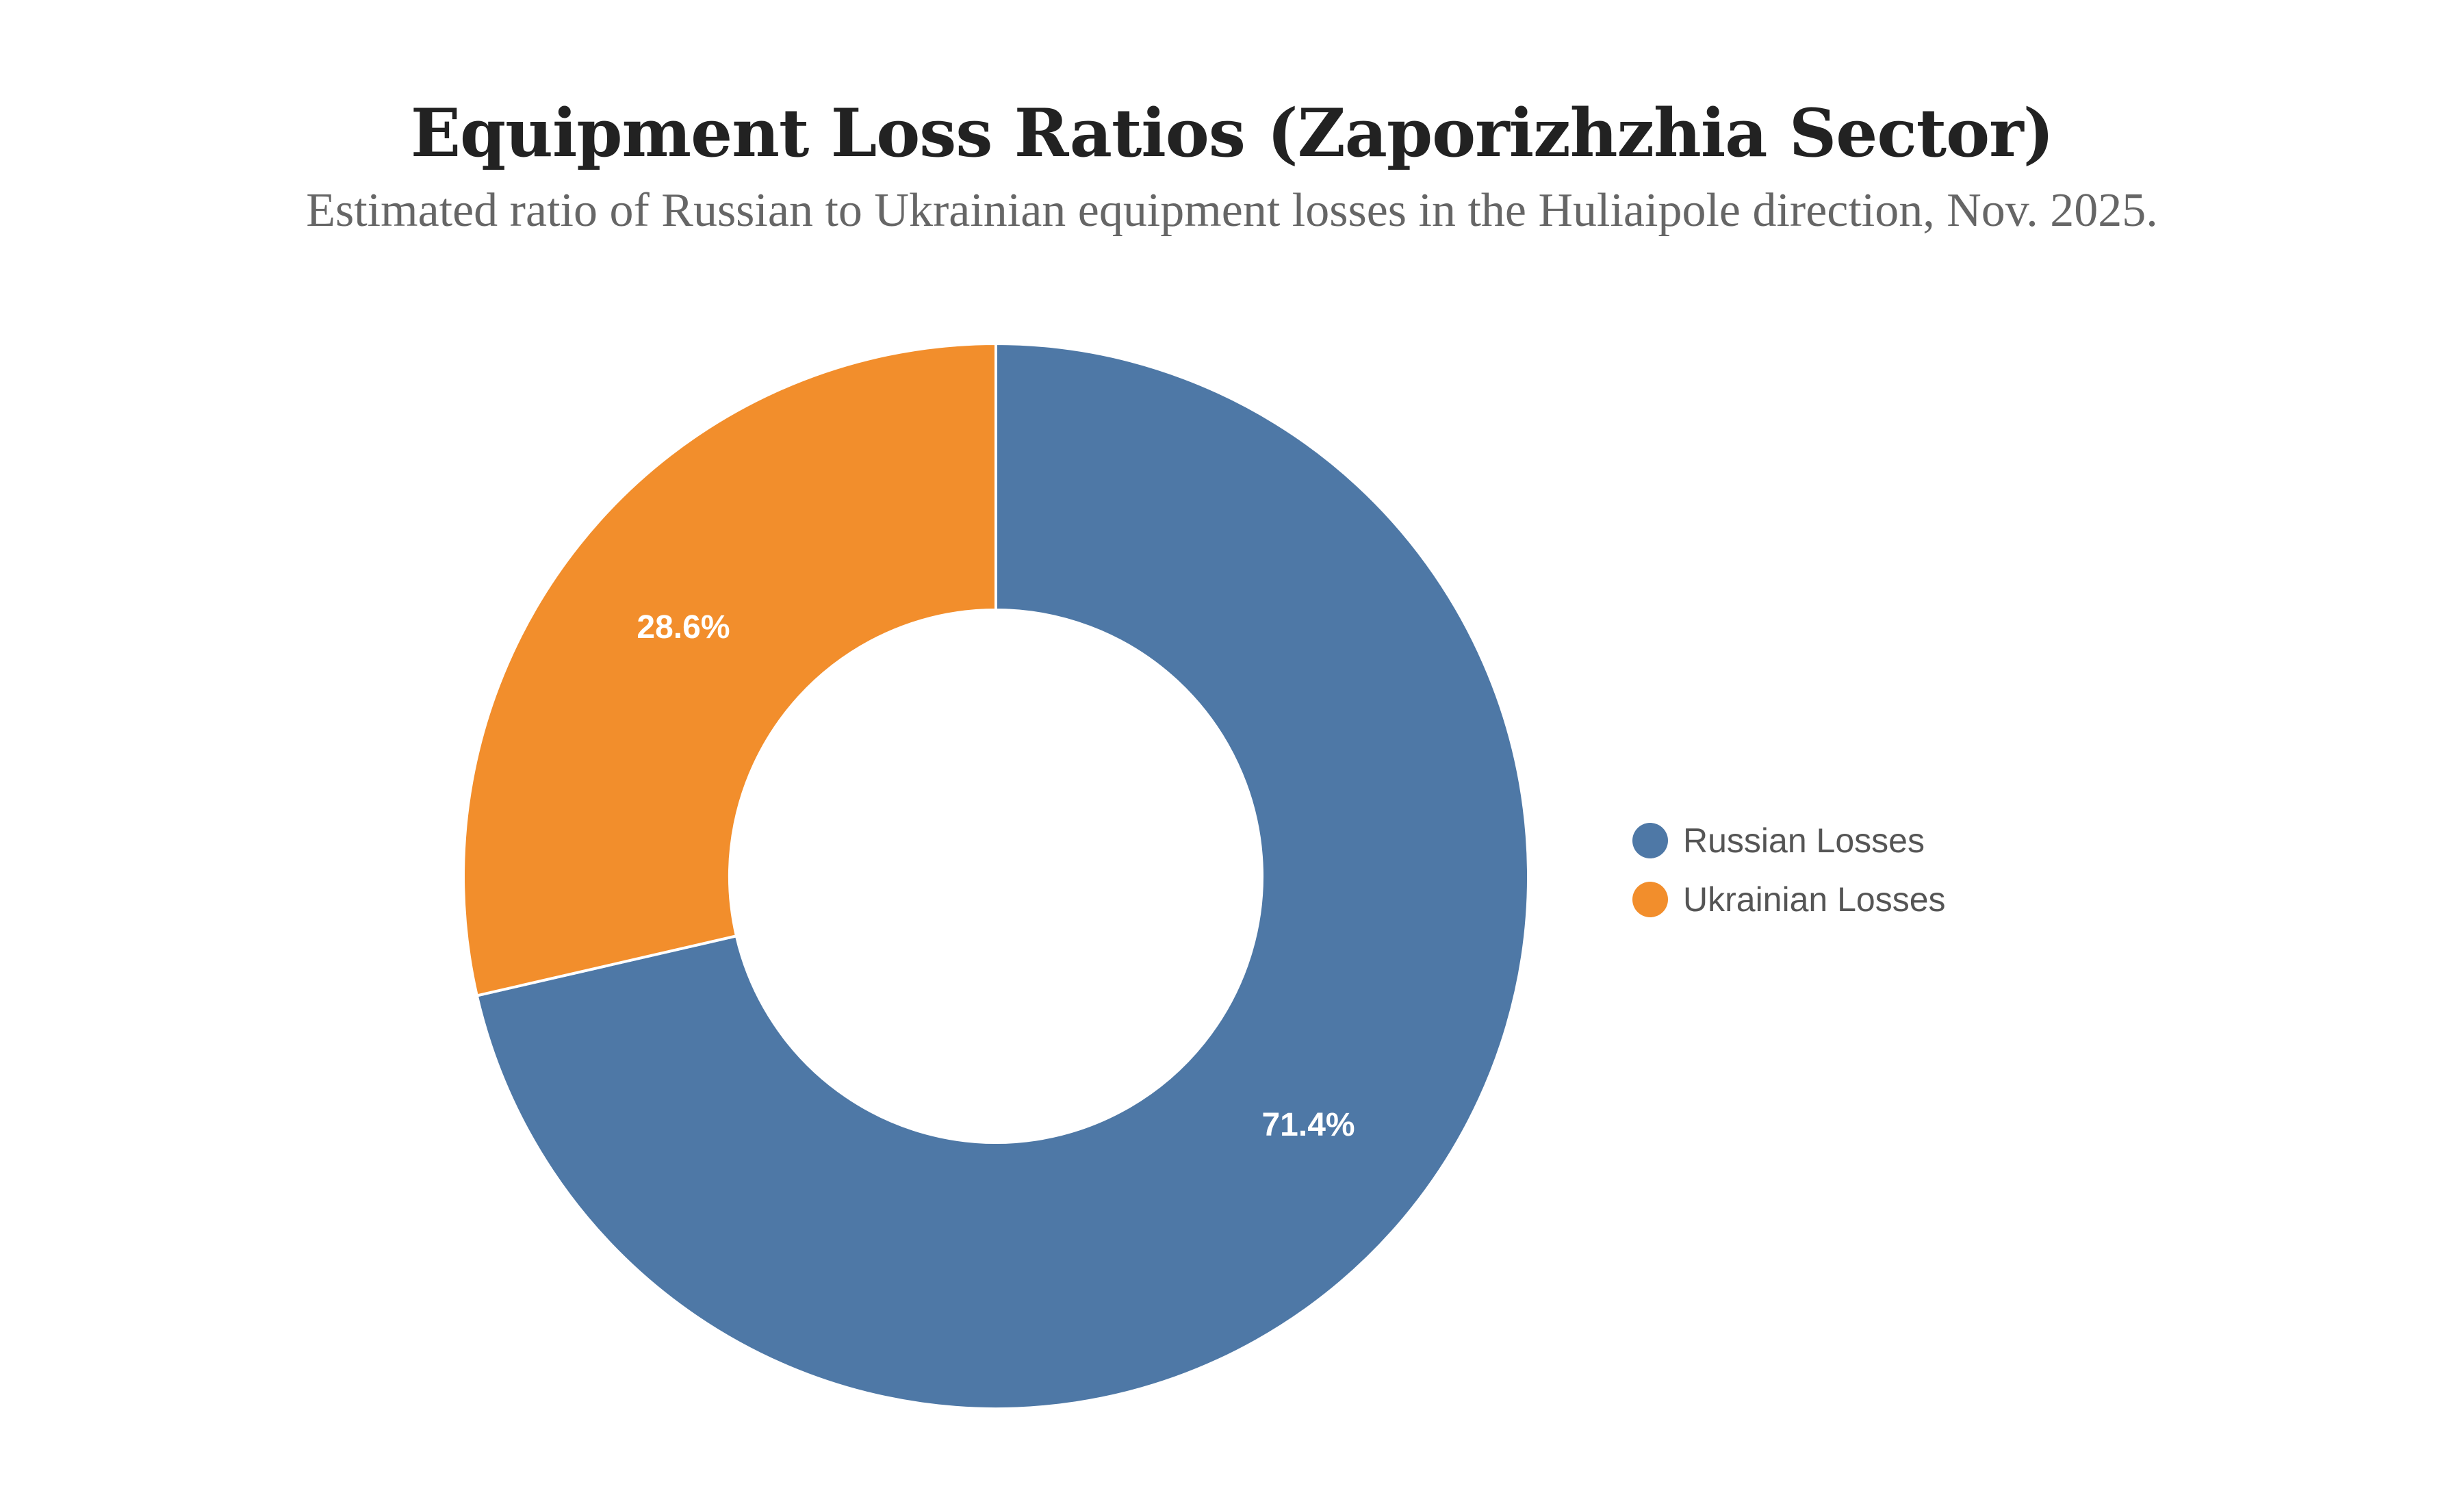  What do you see at coordinates (729, 669) in the screenshot?
I see `donut-slice-ukrainian-losses` at bounding box center [729, 669].